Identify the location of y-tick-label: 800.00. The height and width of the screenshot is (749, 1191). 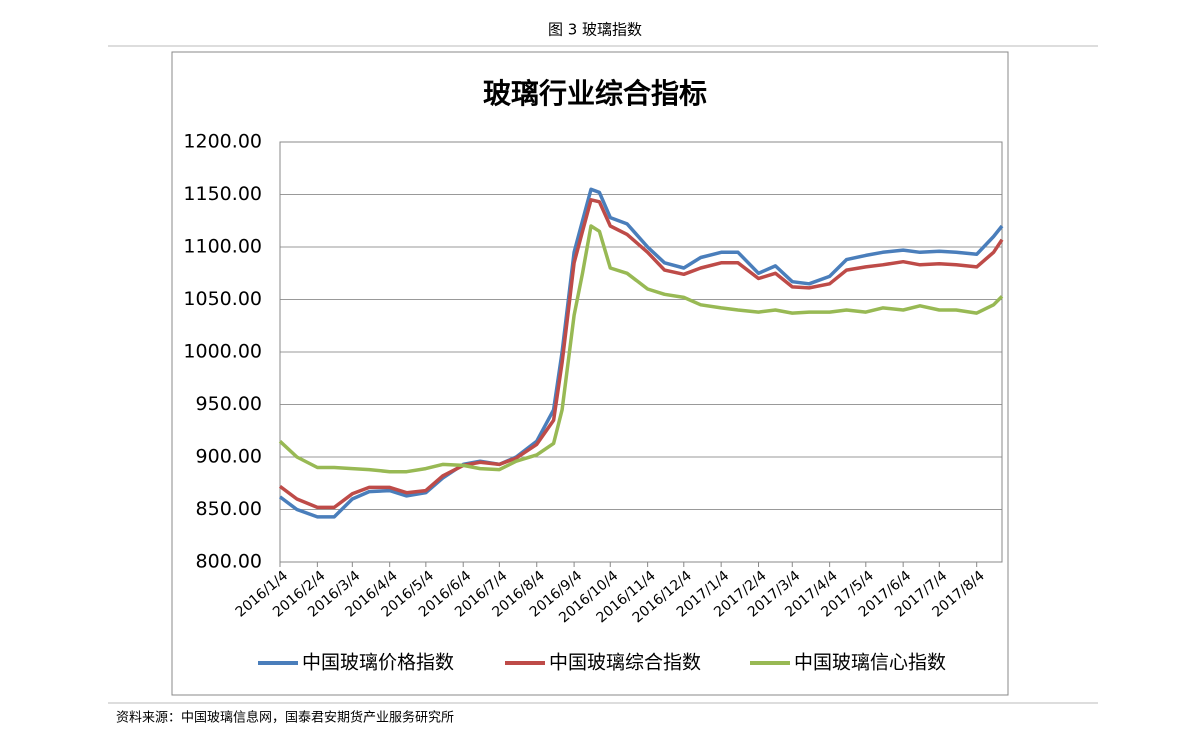
(229, 562).